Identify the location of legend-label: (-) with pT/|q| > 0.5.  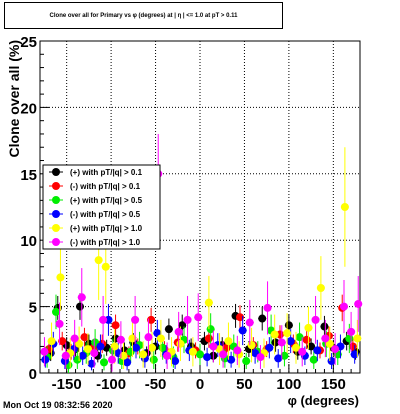
(105, 214).